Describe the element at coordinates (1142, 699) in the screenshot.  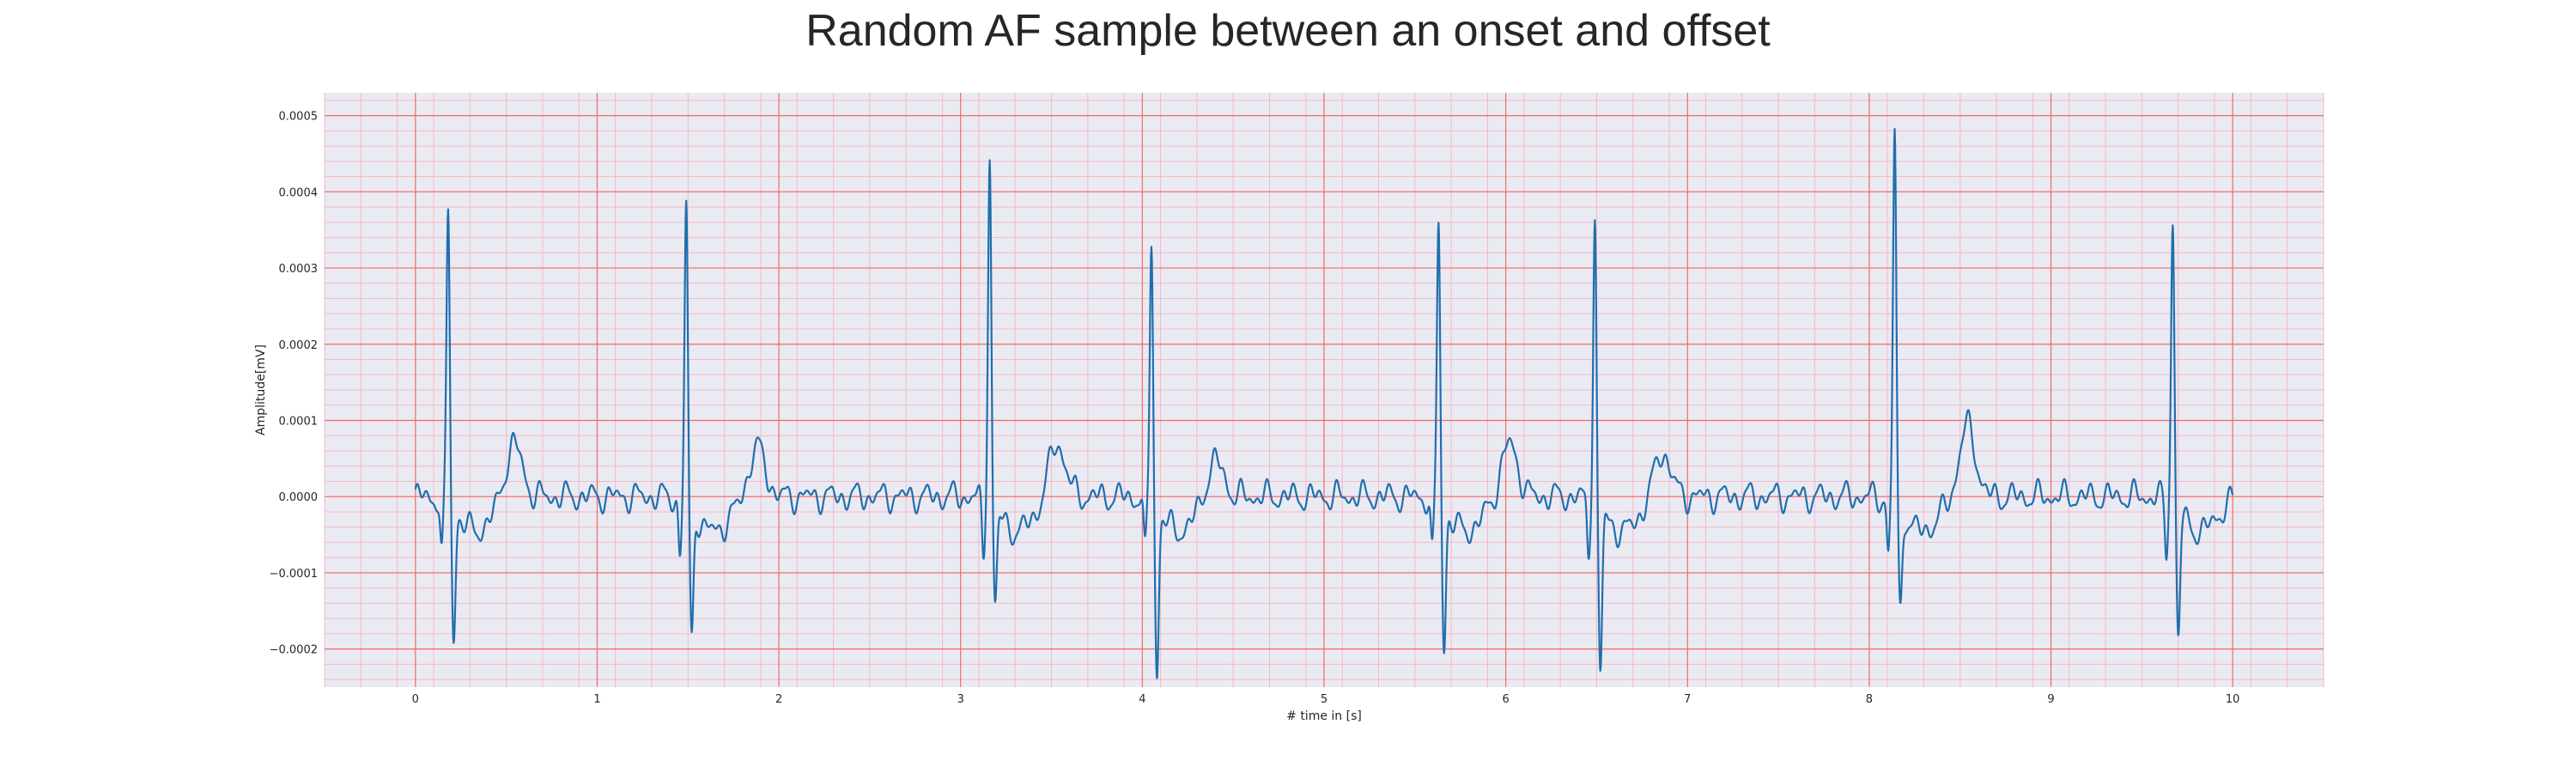
I see `x-tick-label: 4` at that location.